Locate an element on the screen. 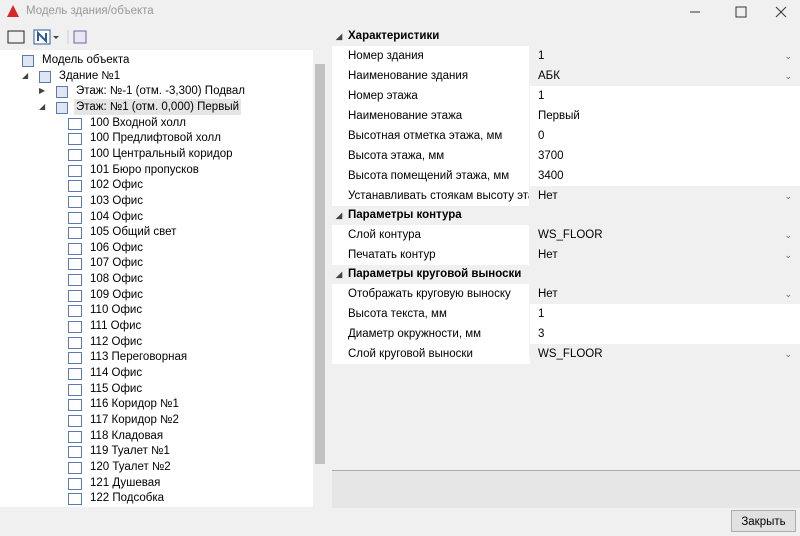 This screenshot has height=536, width=800. tree-node: 117 Коридор №2 is located at coordinates (156, 420).